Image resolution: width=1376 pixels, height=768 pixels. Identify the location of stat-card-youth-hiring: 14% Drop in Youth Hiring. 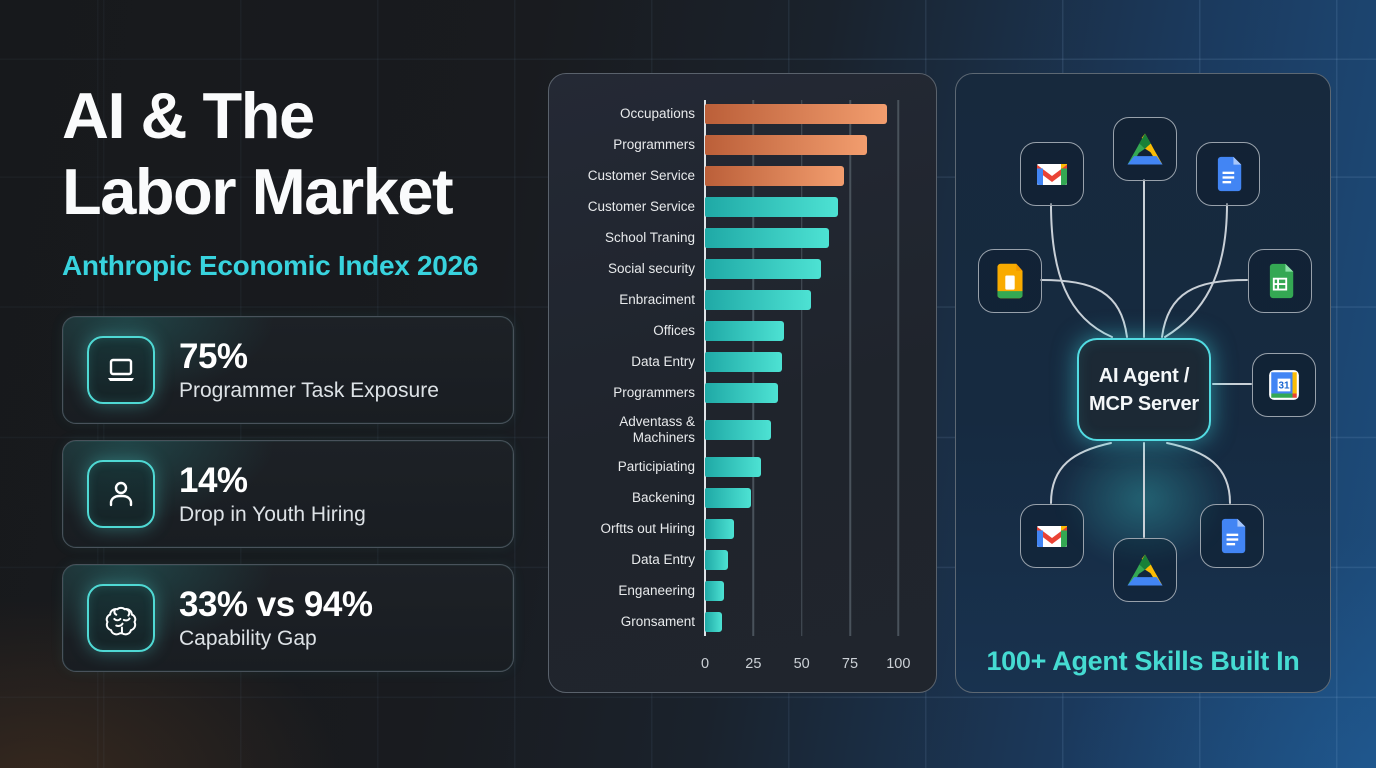
(288, 494).